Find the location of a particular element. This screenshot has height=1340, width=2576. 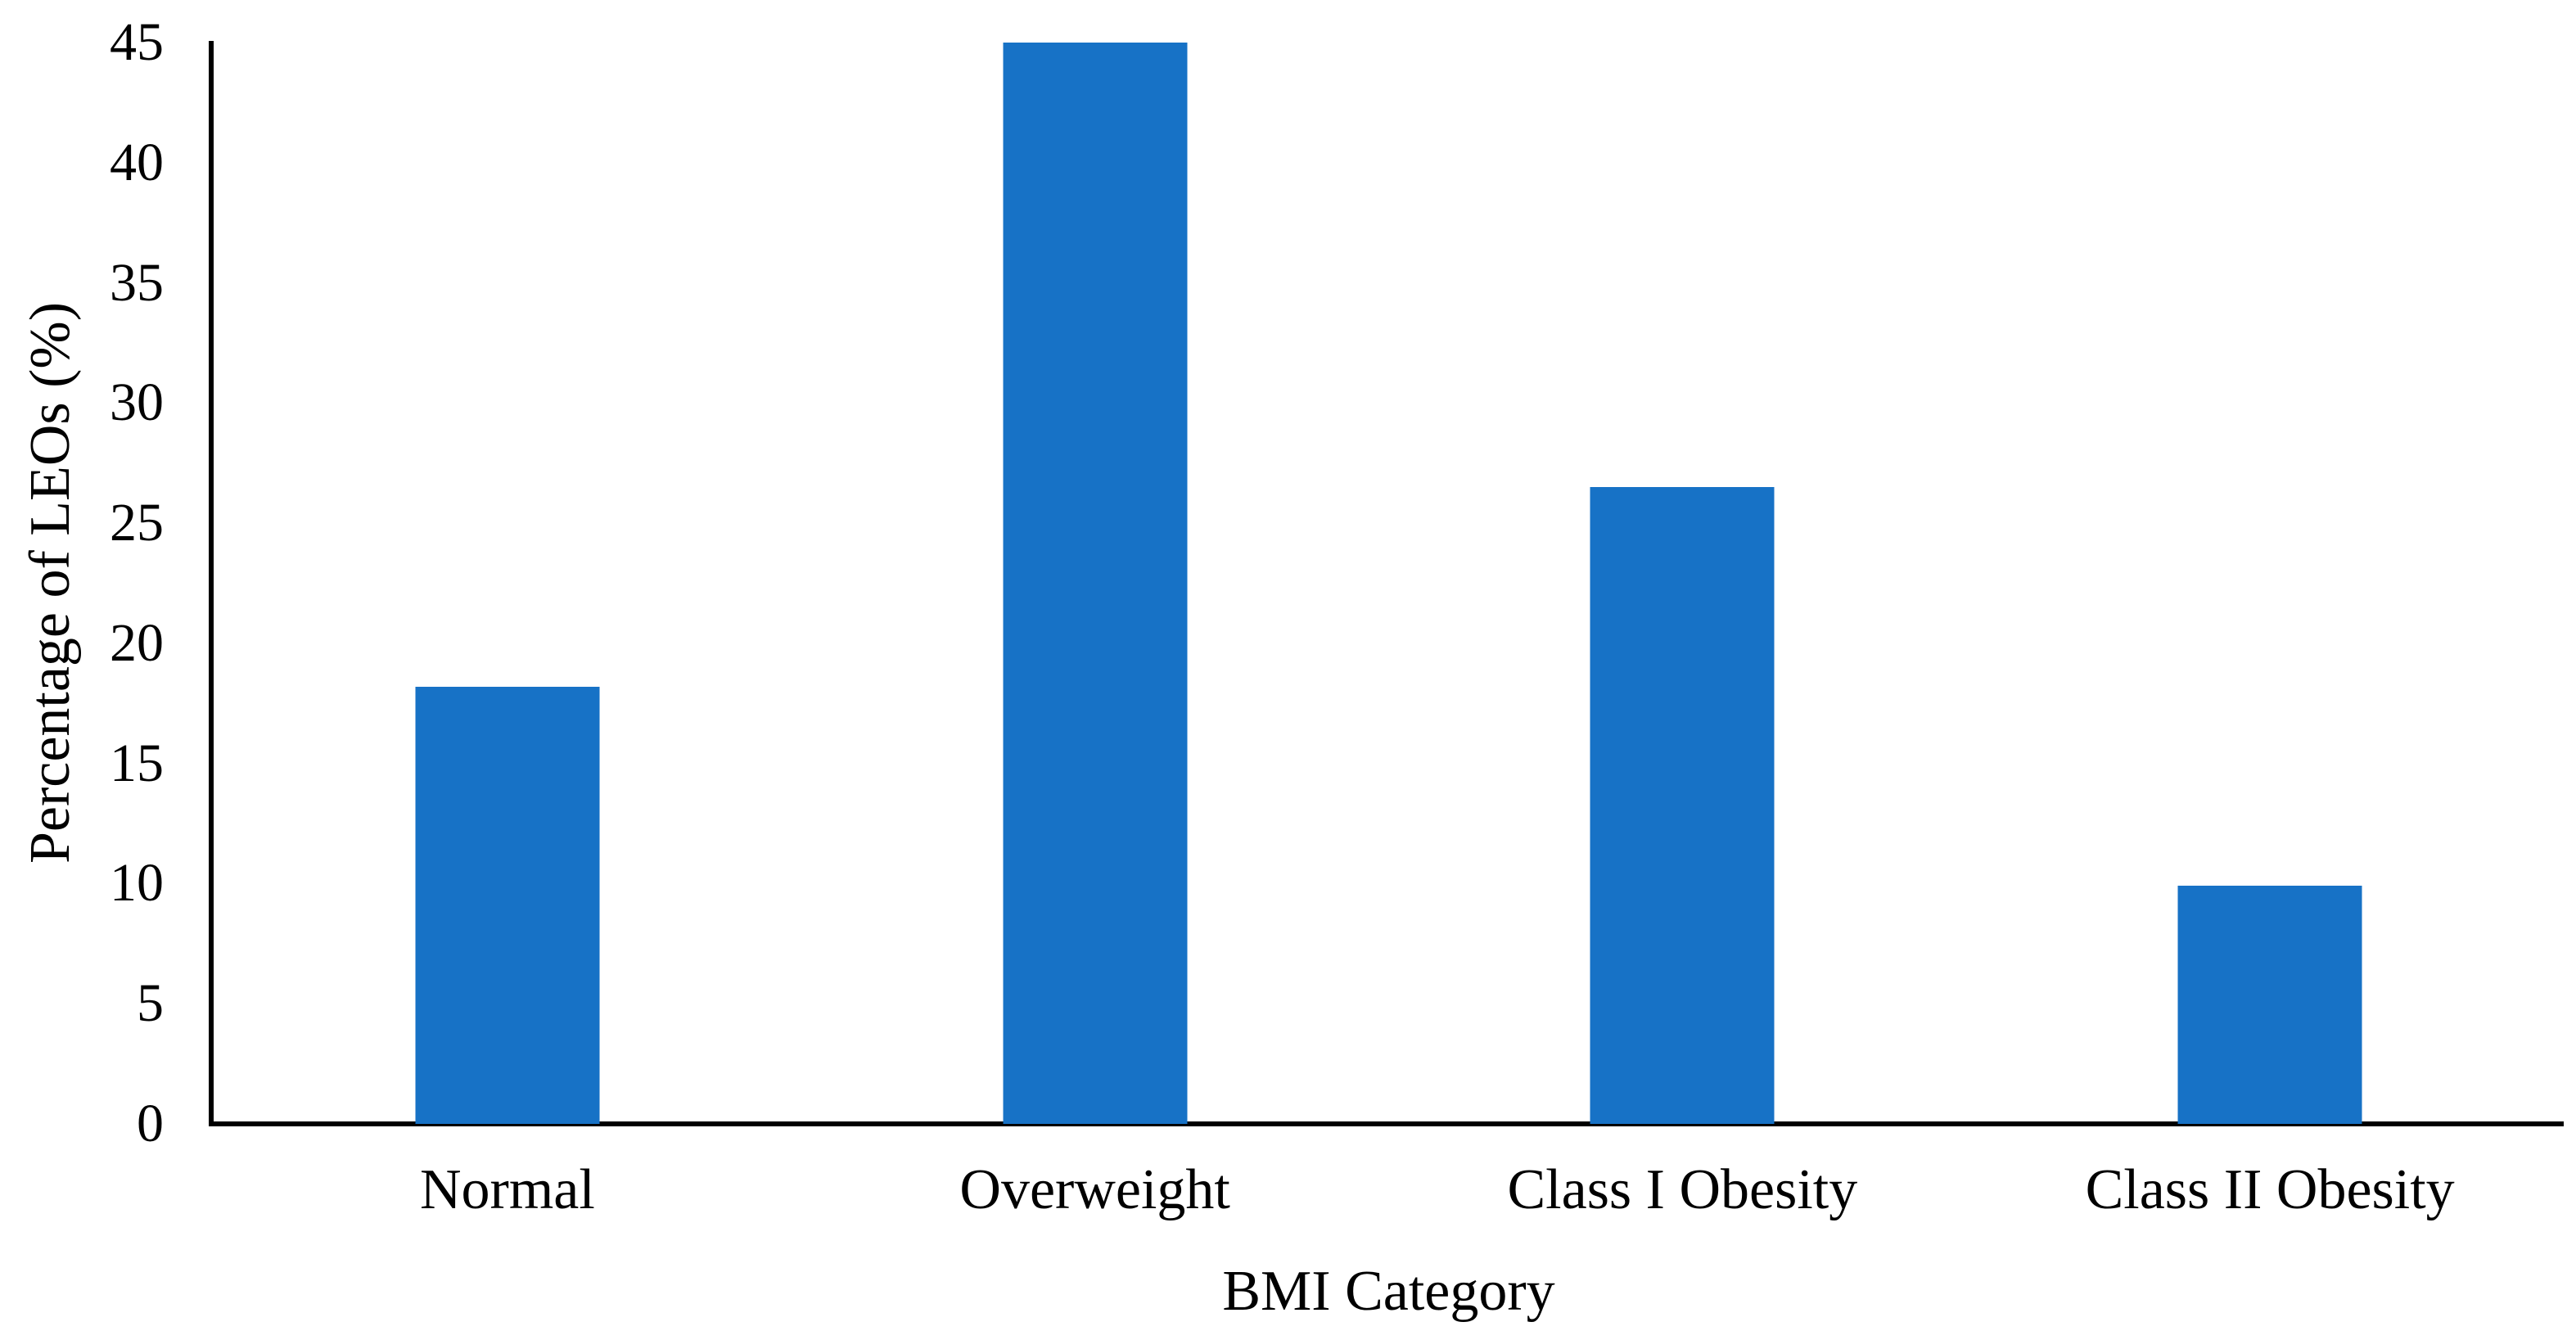

y-tick-label: 20 is located at coordinates (137, 642).